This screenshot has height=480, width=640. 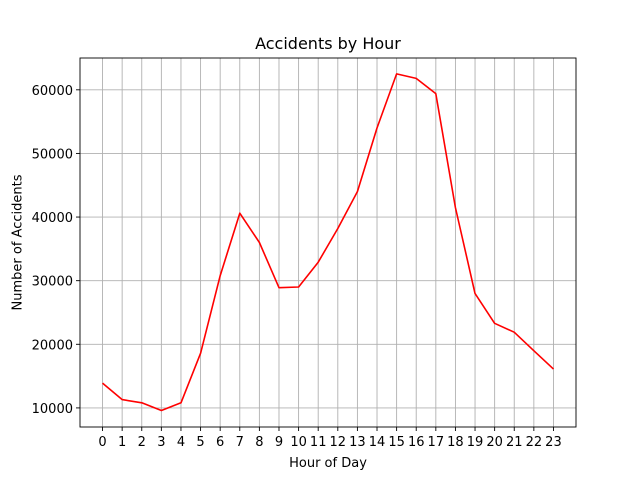 What do you see at coordinates (377, 442) in the screenshot?
I see `x-tick-label: 14` at bounding box center [377, 442].